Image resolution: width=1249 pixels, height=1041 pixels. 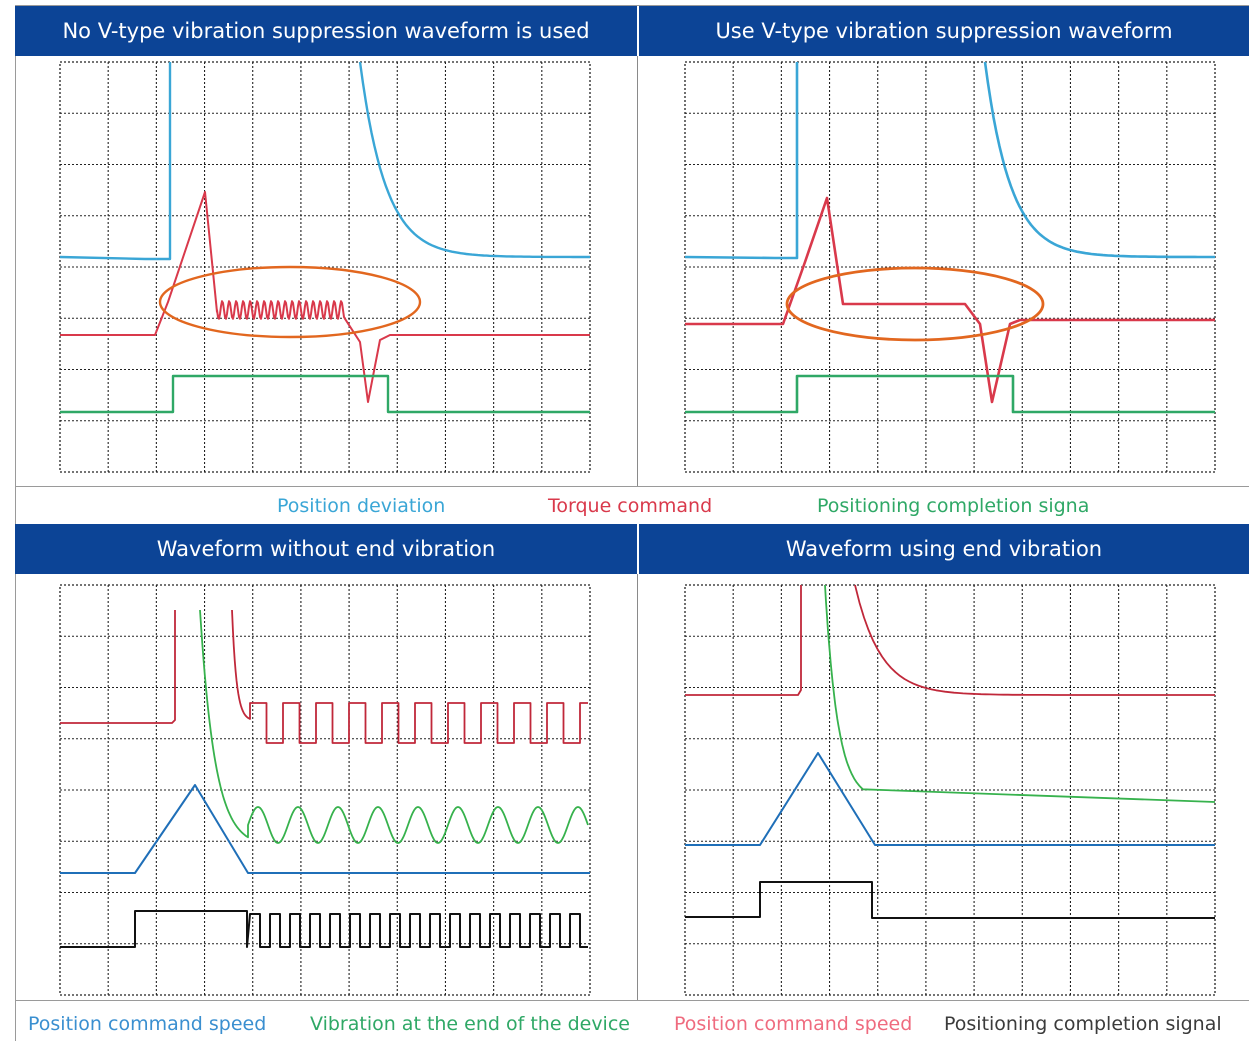 I want to click on legend-torque-command: Torque command, so click(x=630, y=506).